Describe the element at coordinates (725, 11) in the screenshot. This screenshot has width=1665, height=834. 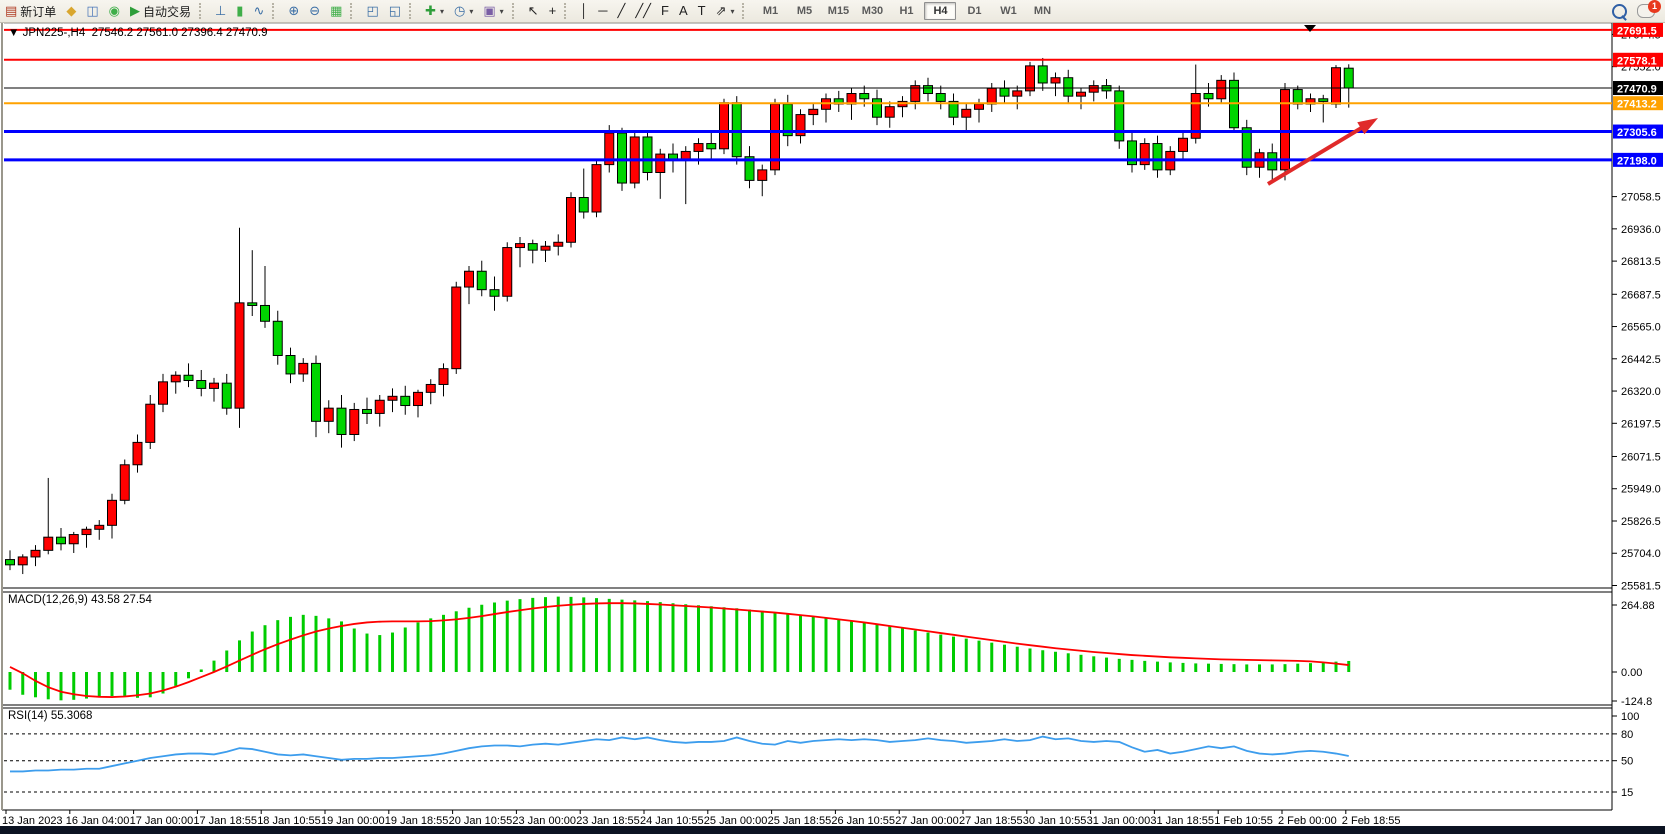
I see `shapes-button: ⇗ ▾` at that location.